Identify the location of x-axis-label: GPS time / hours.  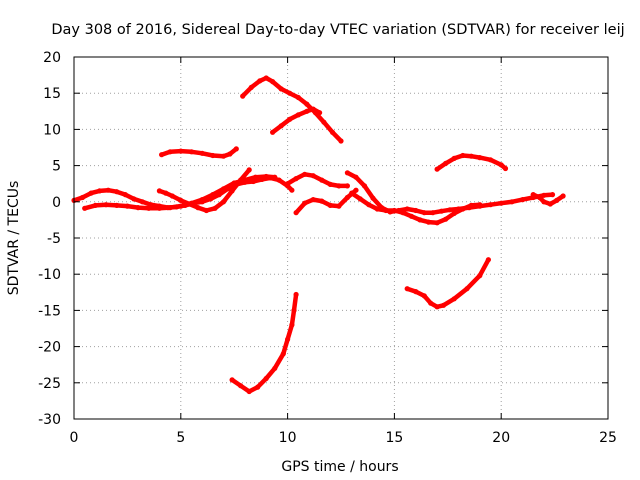
(339, 467).